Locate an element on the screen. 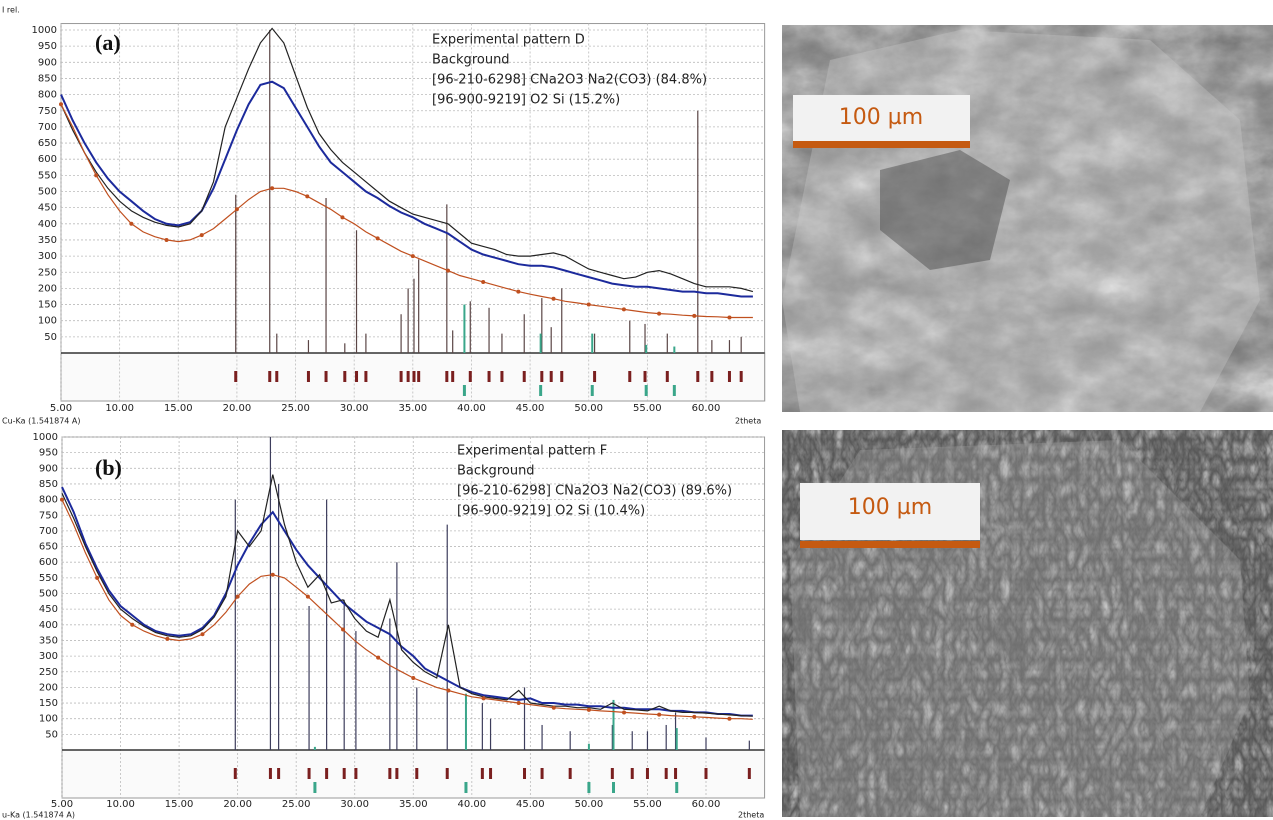  y-tick-label: 250 is located at coordinates (48, 672).